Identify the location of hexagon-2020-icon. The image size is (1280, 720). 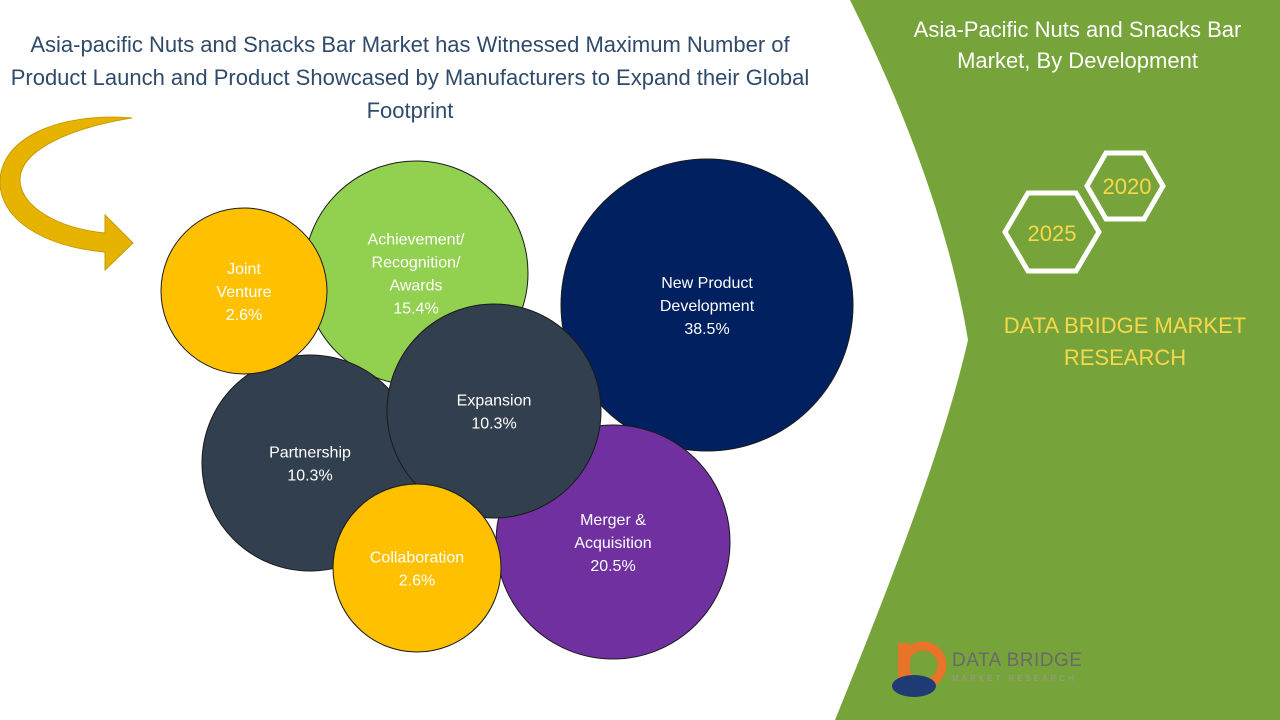
(1125, 186).